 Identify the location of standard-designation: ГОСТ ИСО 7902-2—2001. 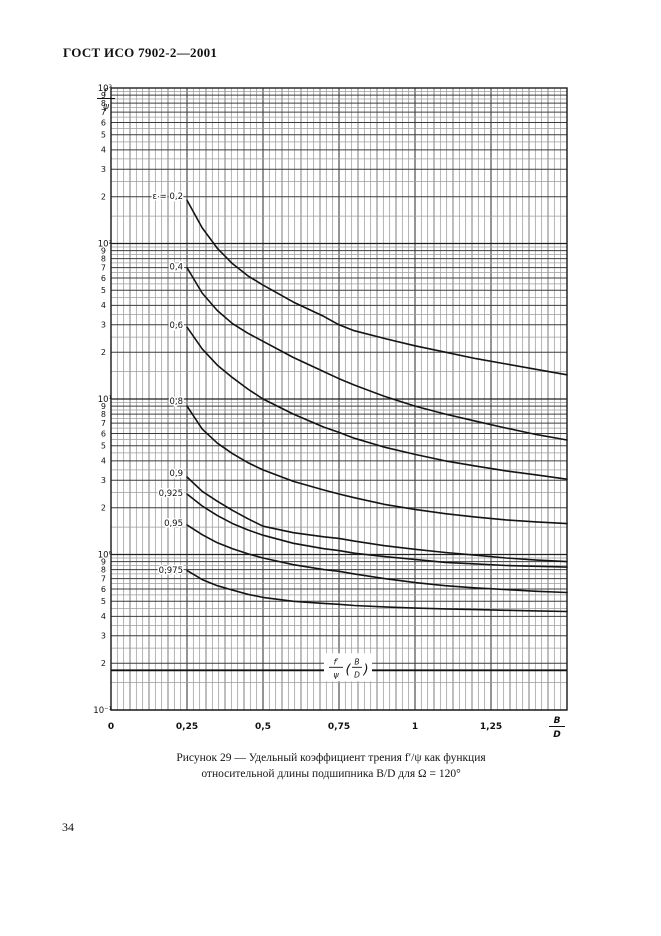
(140, 52).